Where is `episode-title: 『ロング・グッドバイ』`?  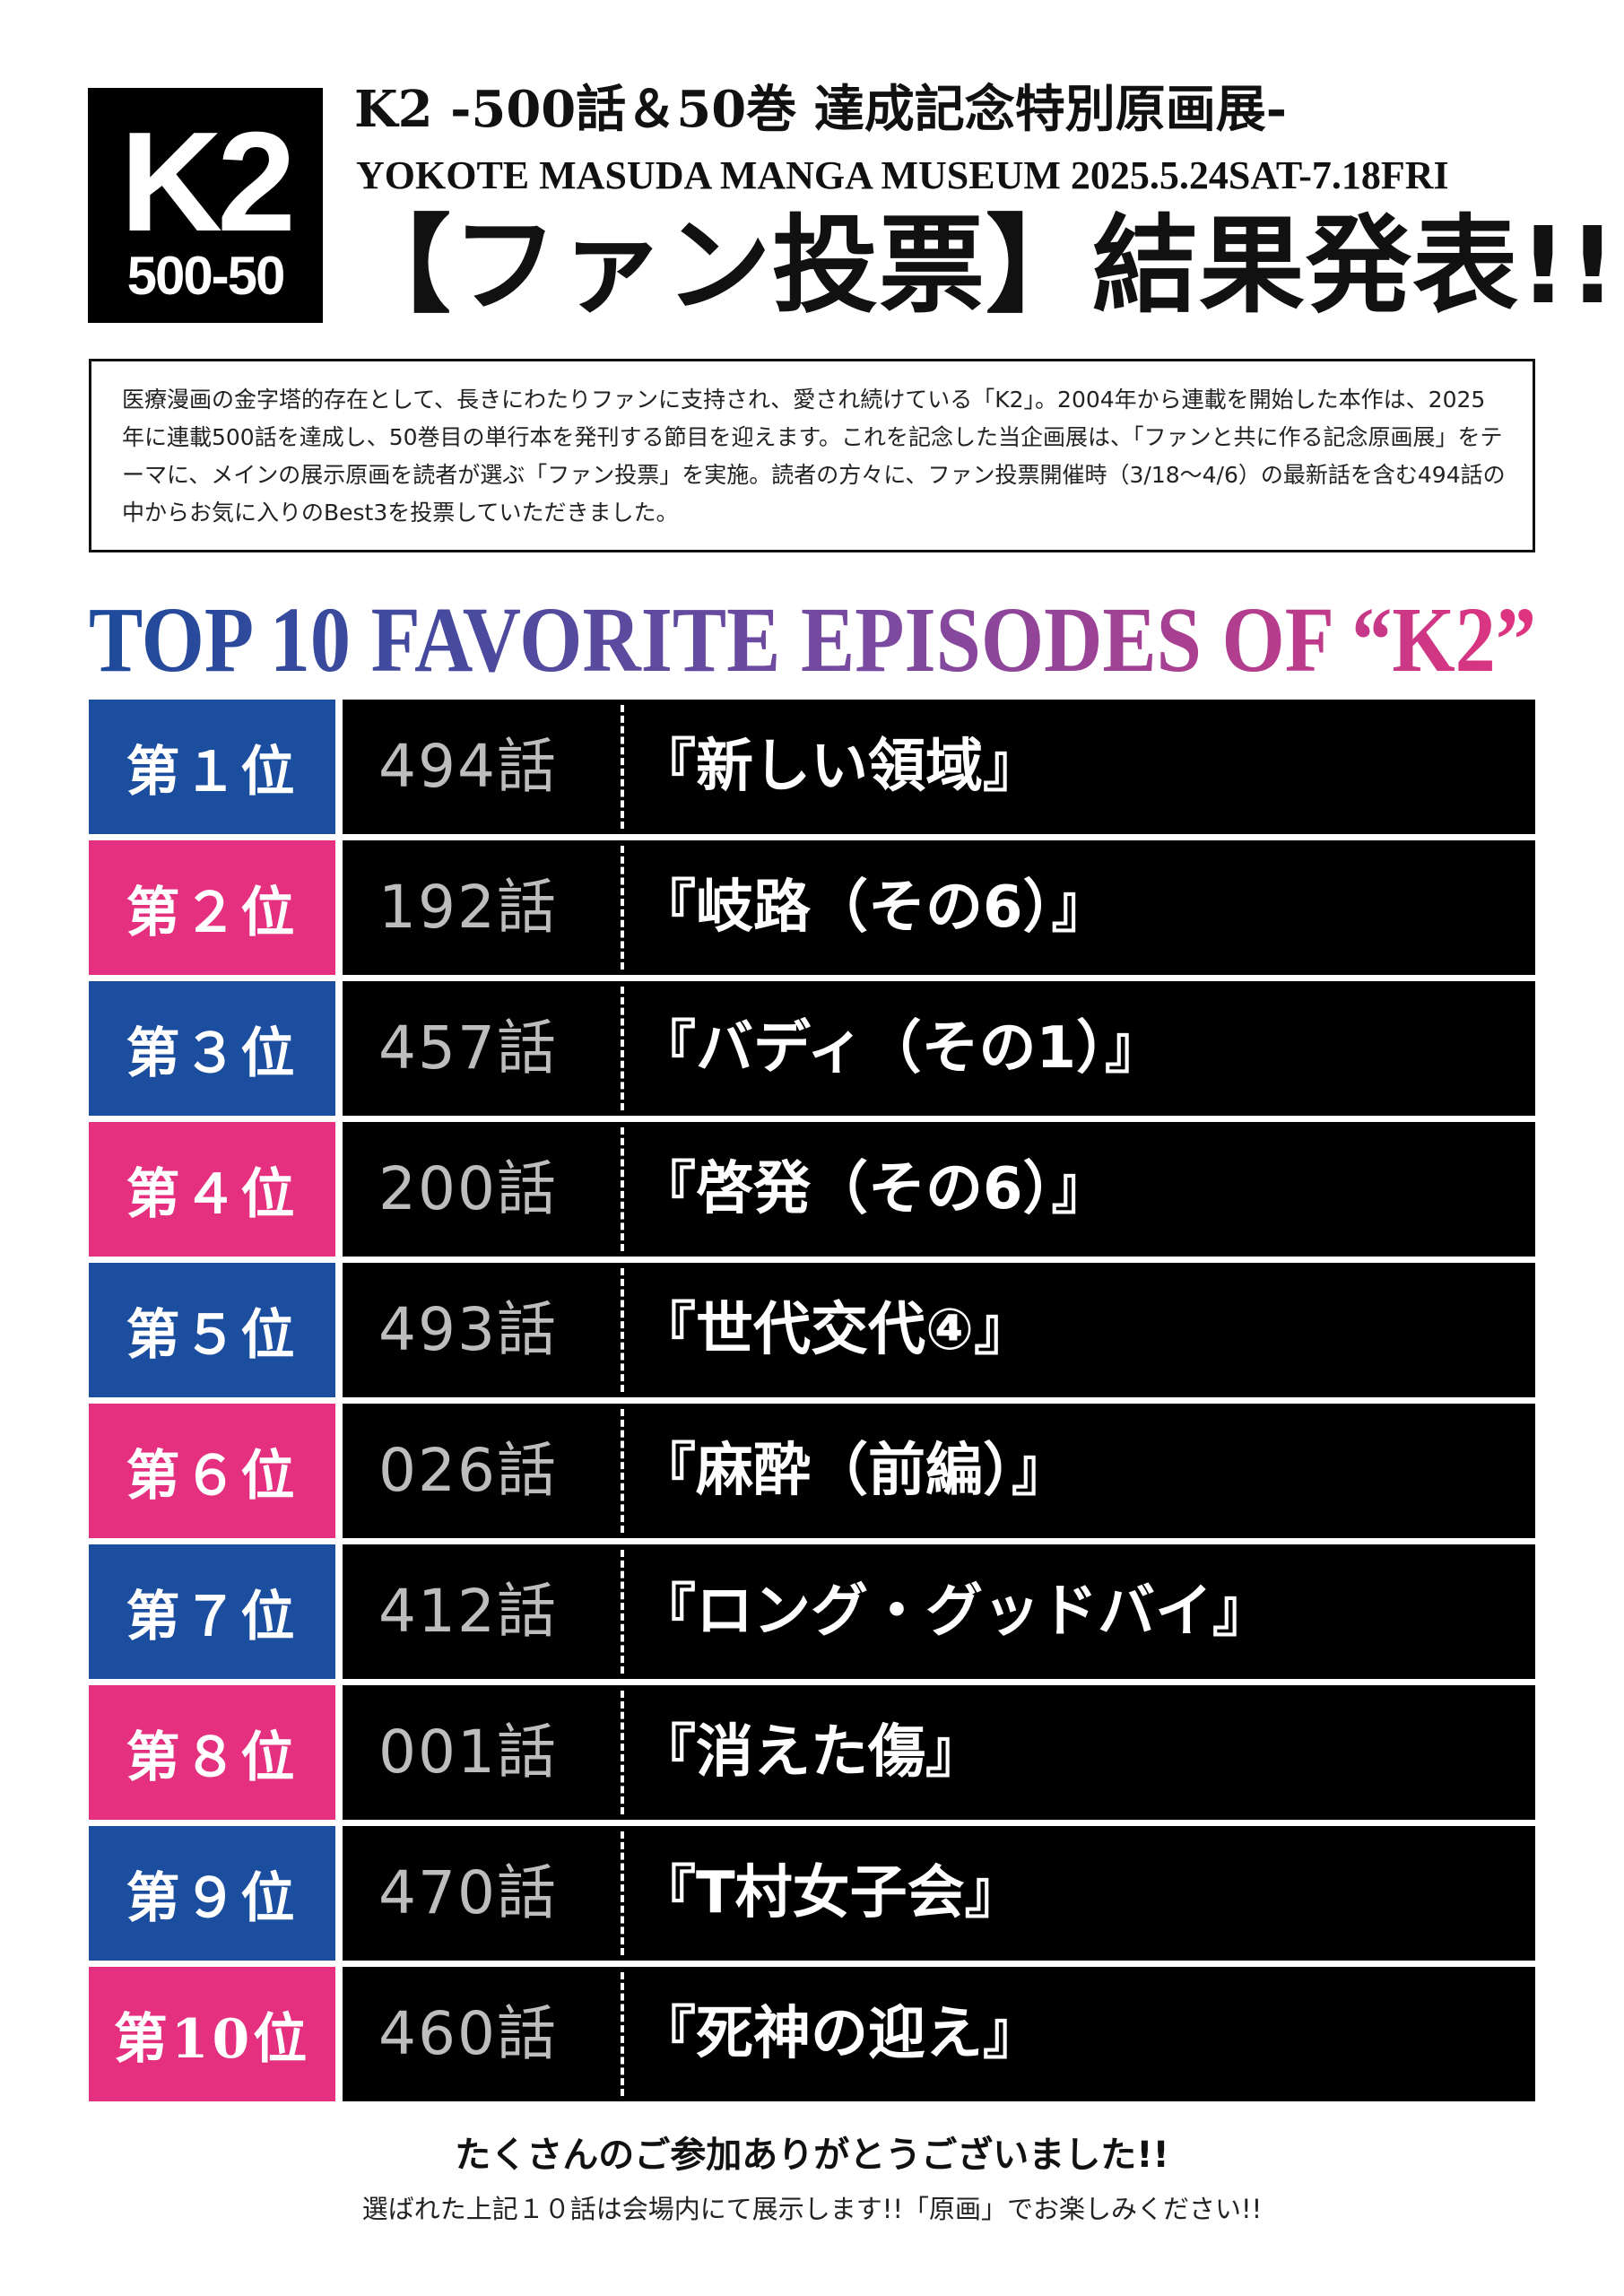 episode-title: 『ロング・グッドバイ』 is located at coordinates (954, 1611).